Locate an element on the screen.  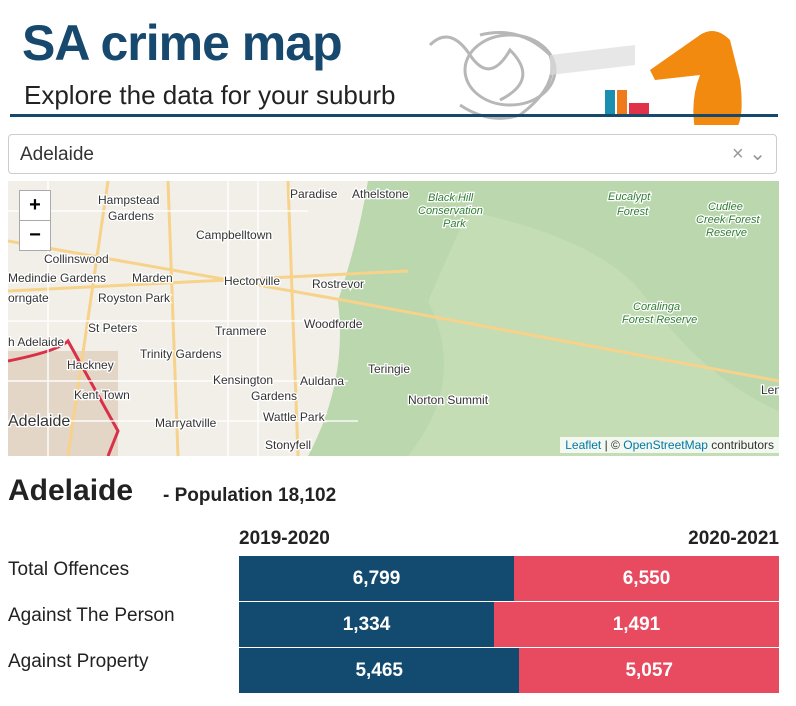
header-rule is located at coordinates (394, 115).